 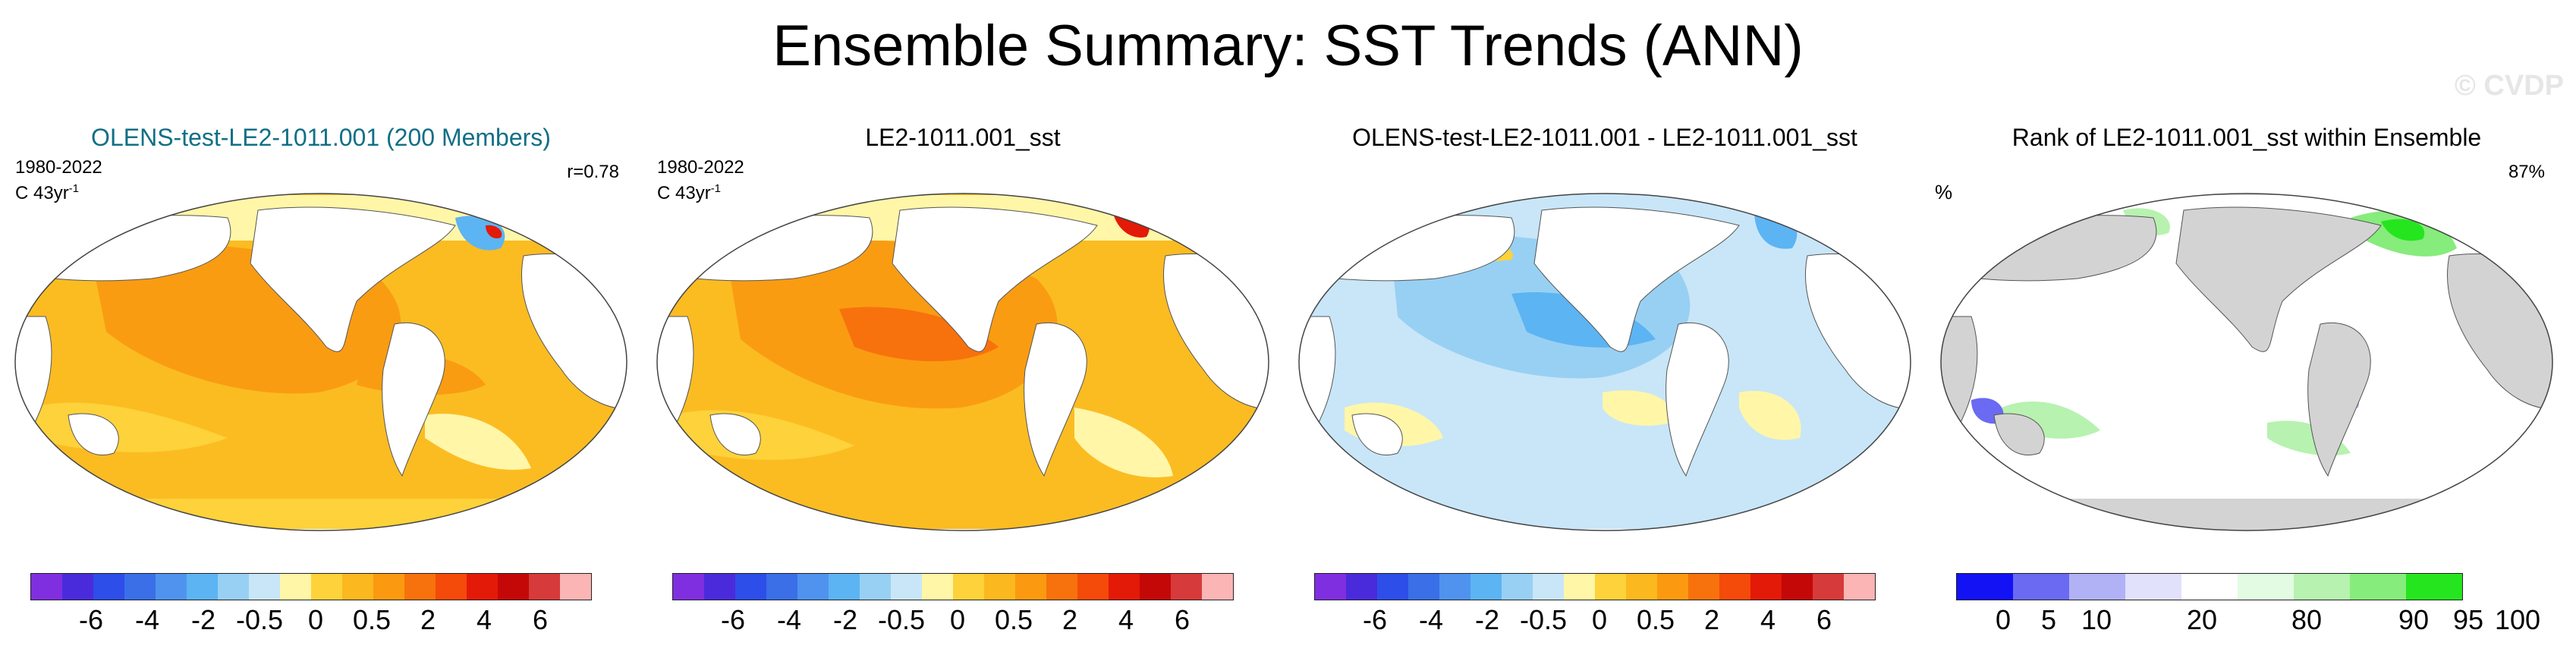 I want to click on difference-colorbar, so click(x=1595, y=586).